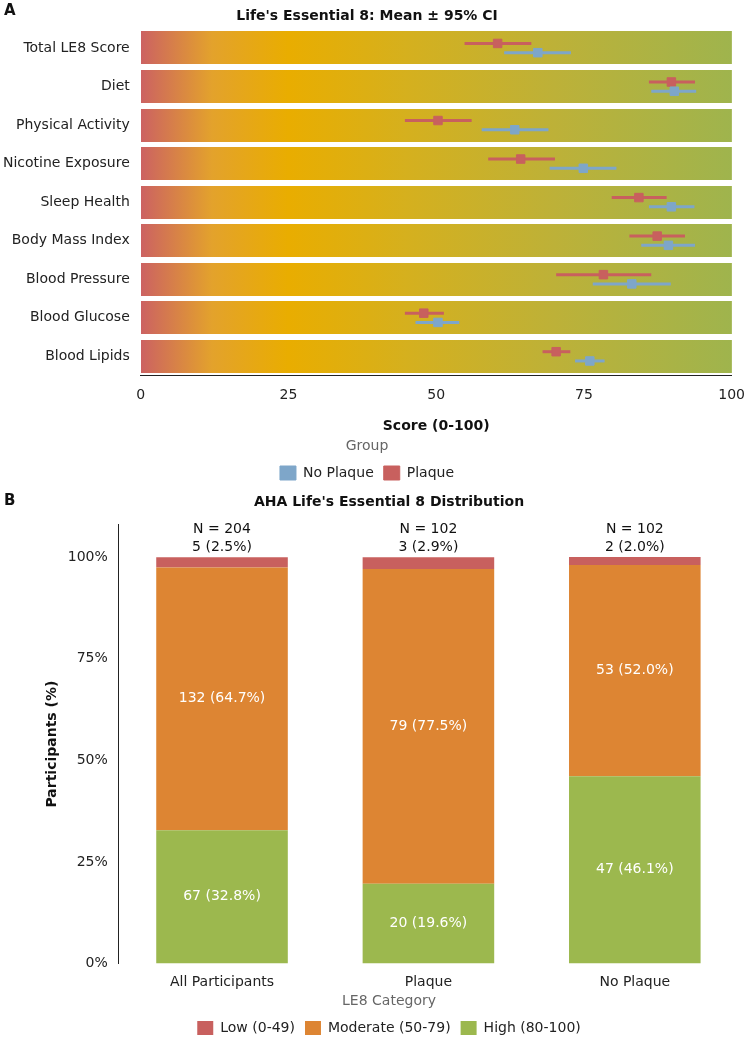 This screenshot has width=748, height=1049. What do you see at coordinates (428, 545) in the screenshot?
I see `data-label: 3 (2.9%)` at bounding box center [428, 545].